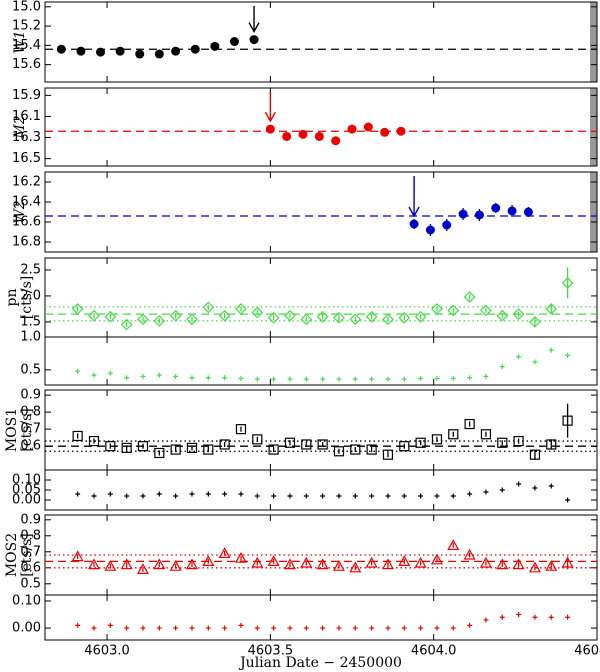 Image resolution: width=600 pixels, height=672 pixels. I want to click on y-tick-label: 0.05, so click(26, 490).